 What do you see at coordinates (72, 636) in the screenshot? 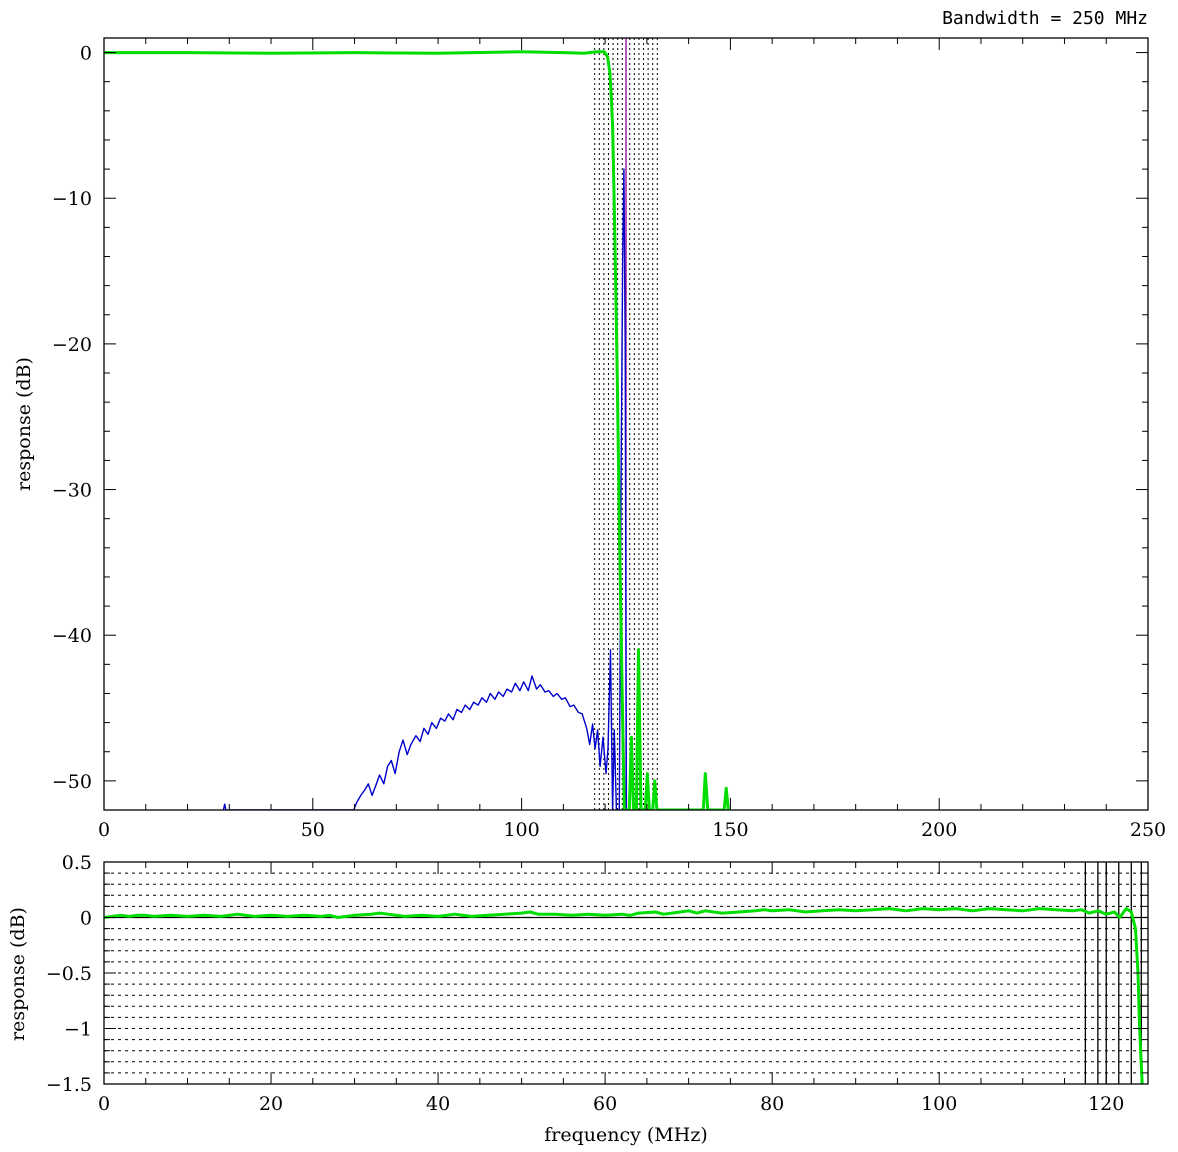
I see `y-tick-label: −40` at bounding box center [72, 636].